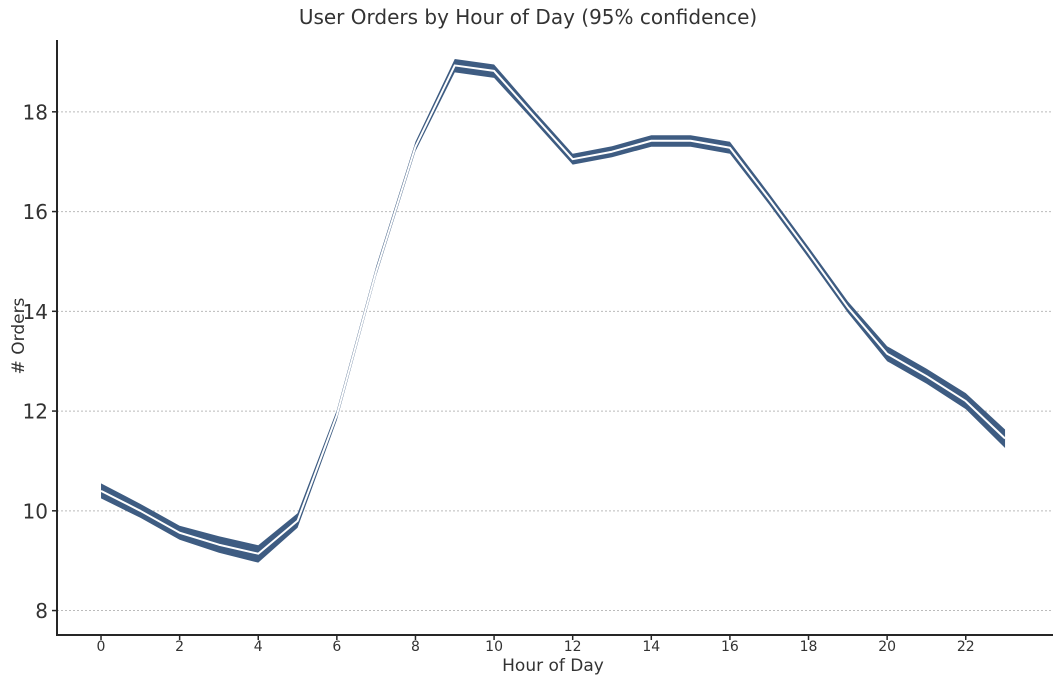 The width and height of the screenshot is (1056, 685). I want to click on y-tick-label: 8, so click(41, 611).